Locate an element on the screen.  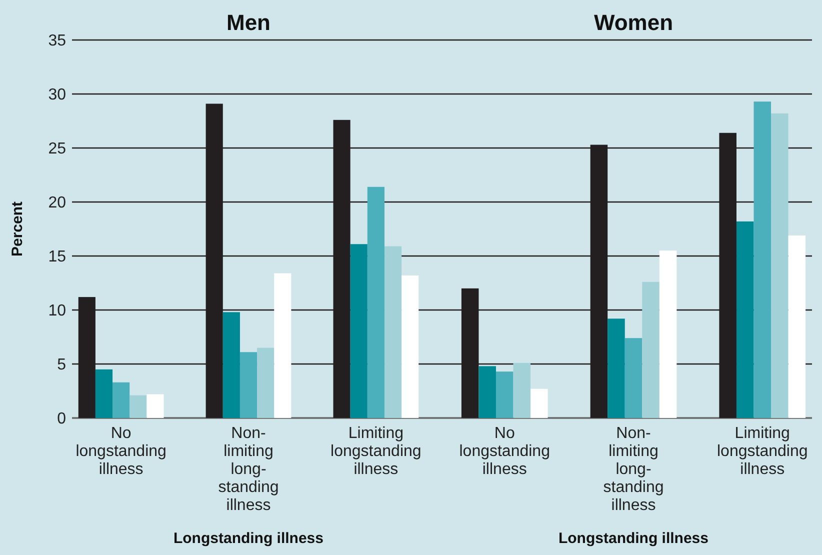
y-tick-label: 10 is located at coordinates (57, 311).